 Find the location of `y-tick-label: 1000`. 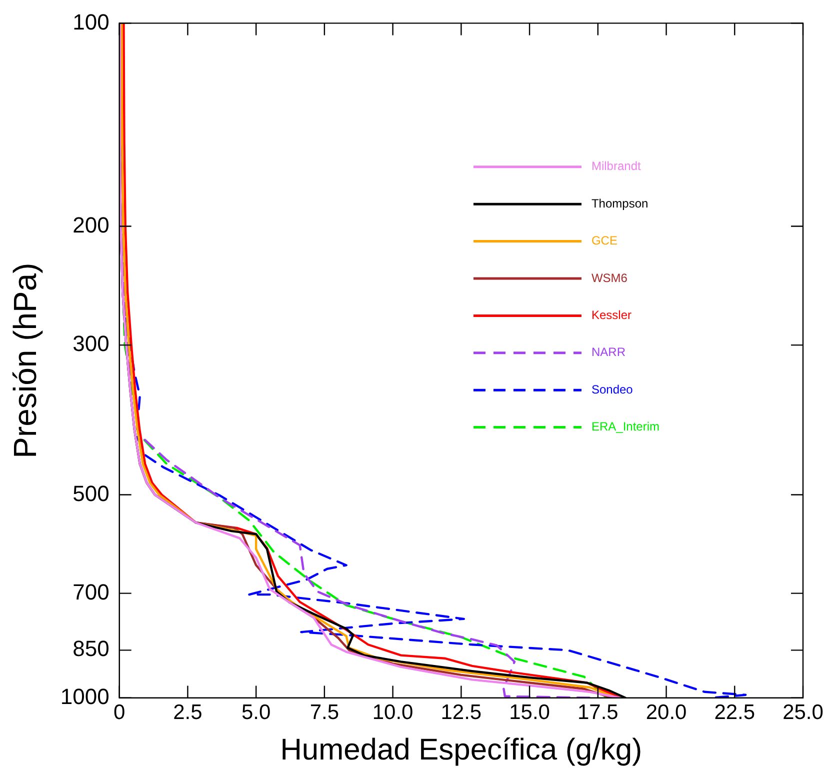

y-tick-label: 1000 is located at coordinates (85, 696).